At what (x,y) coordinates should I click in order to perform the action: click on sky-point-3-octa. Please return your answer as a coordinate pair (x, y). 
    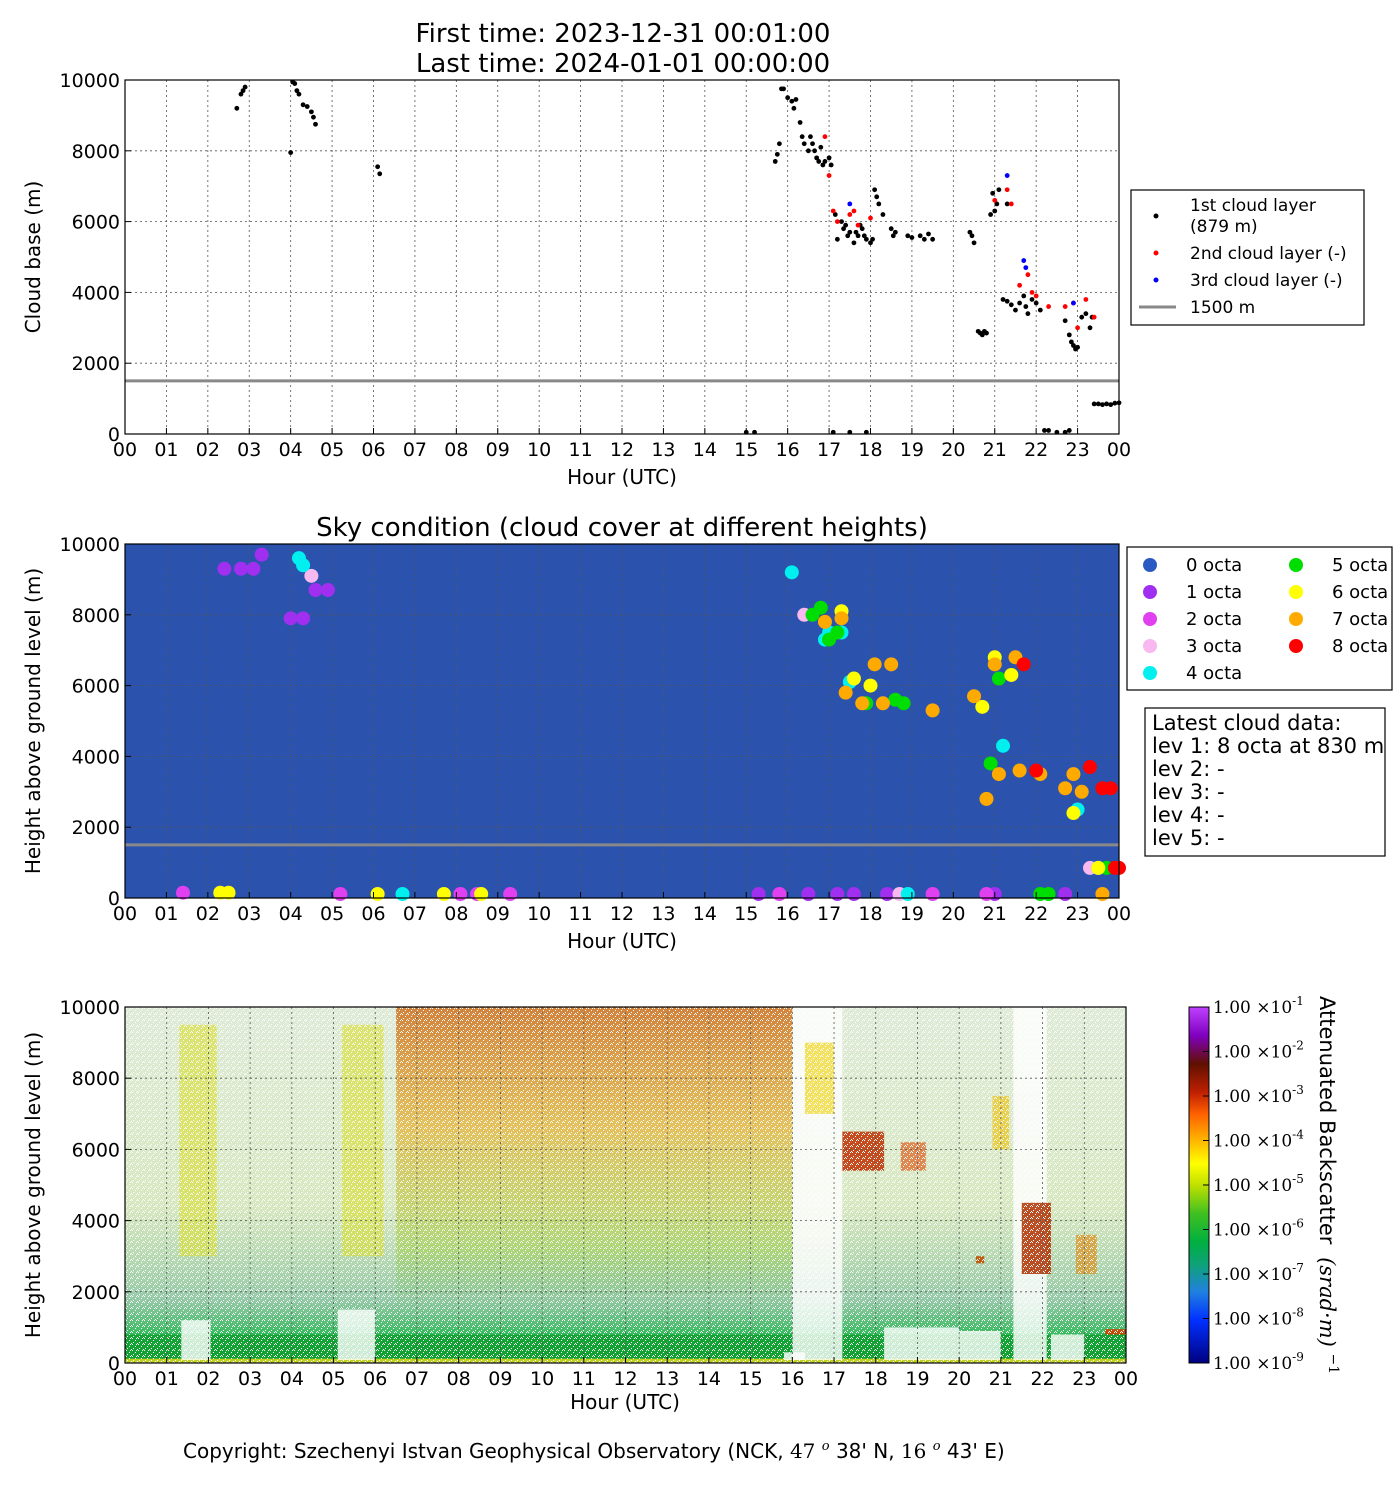
    Looking at the image, I should click on (311, 575).